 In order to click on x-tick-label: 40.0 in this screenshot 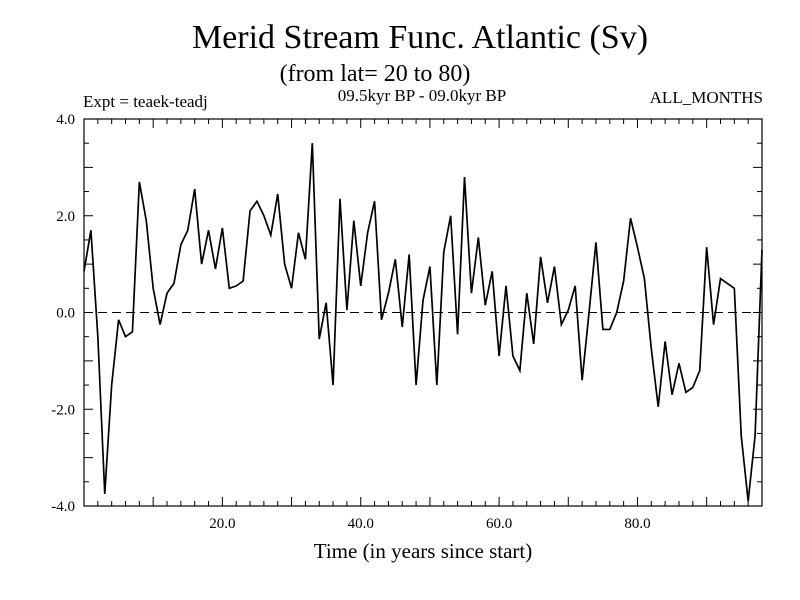, I will do `click(361, 524)`.